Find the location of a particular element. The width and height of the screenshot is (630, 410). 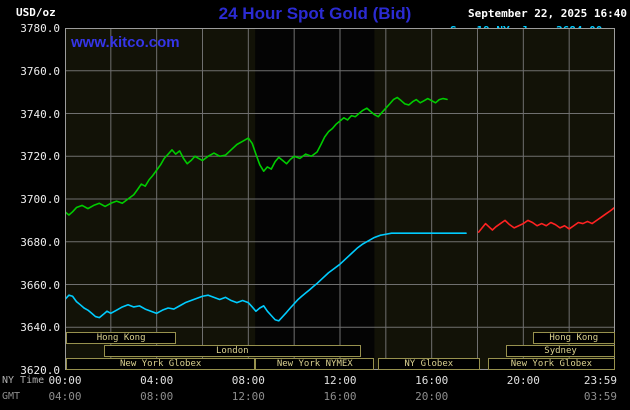

y-tick-label: 3640.0 is located at coordinates (40, 328).